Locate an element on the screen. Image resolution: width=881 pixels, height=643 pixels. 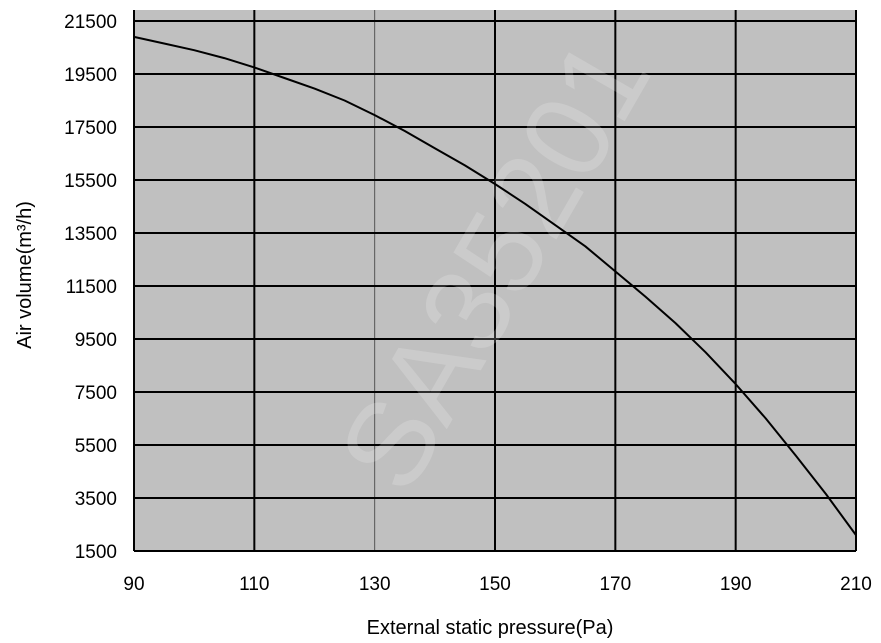
y-tick-label: 7500 is located at coordinates (96, 393).